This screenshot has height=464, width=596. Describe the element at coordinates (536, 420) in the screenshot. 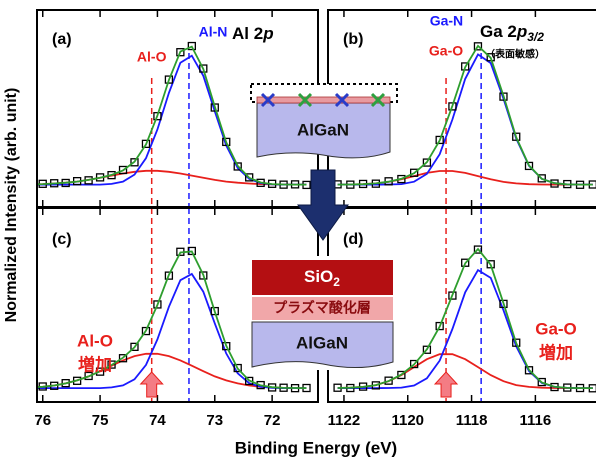

I see `x-tick-label: 1116` at that location.